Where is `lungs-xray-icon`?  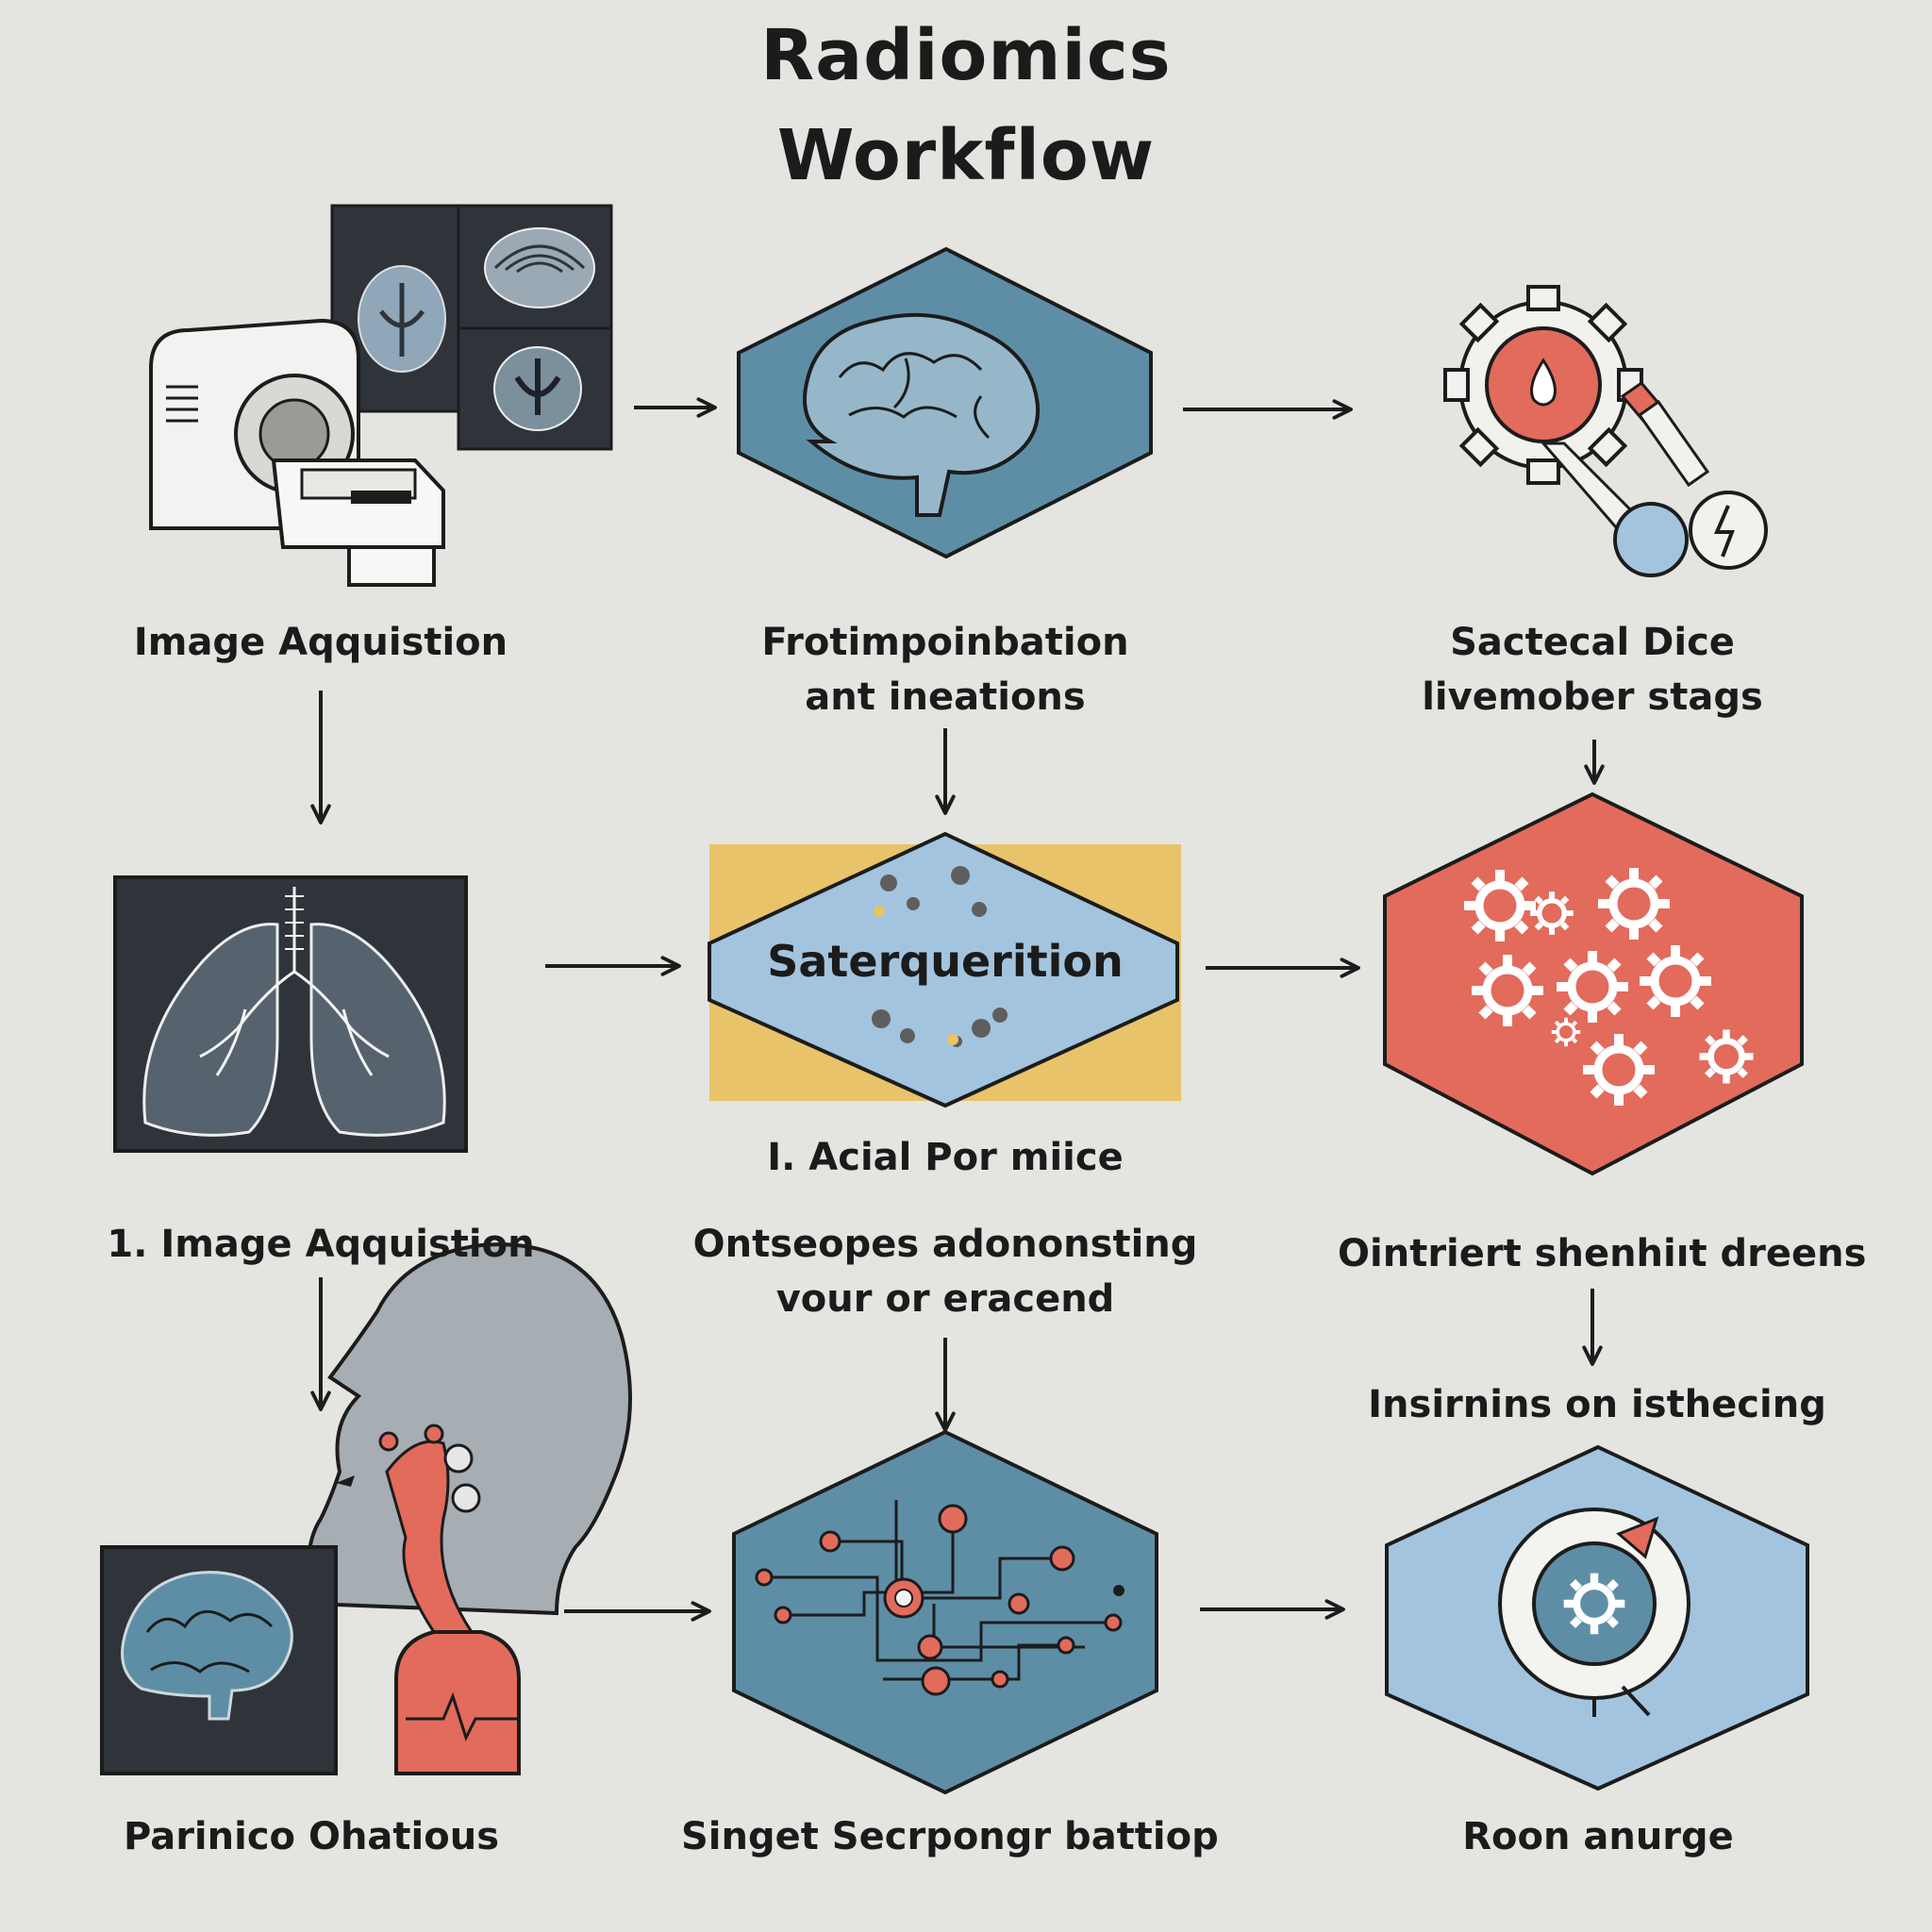
lungs-xray-icon is located at coordinates (290, 1014).